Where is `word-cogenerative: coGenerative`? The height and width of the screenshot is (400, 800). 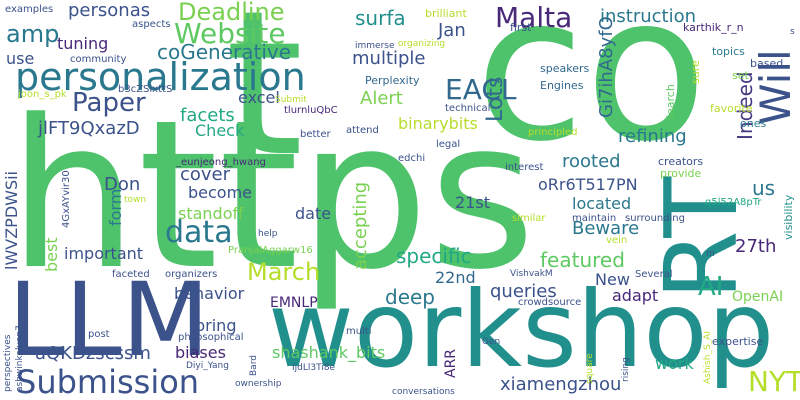 word-cogenerative: coGenerative is located at coordinates (224, 52).